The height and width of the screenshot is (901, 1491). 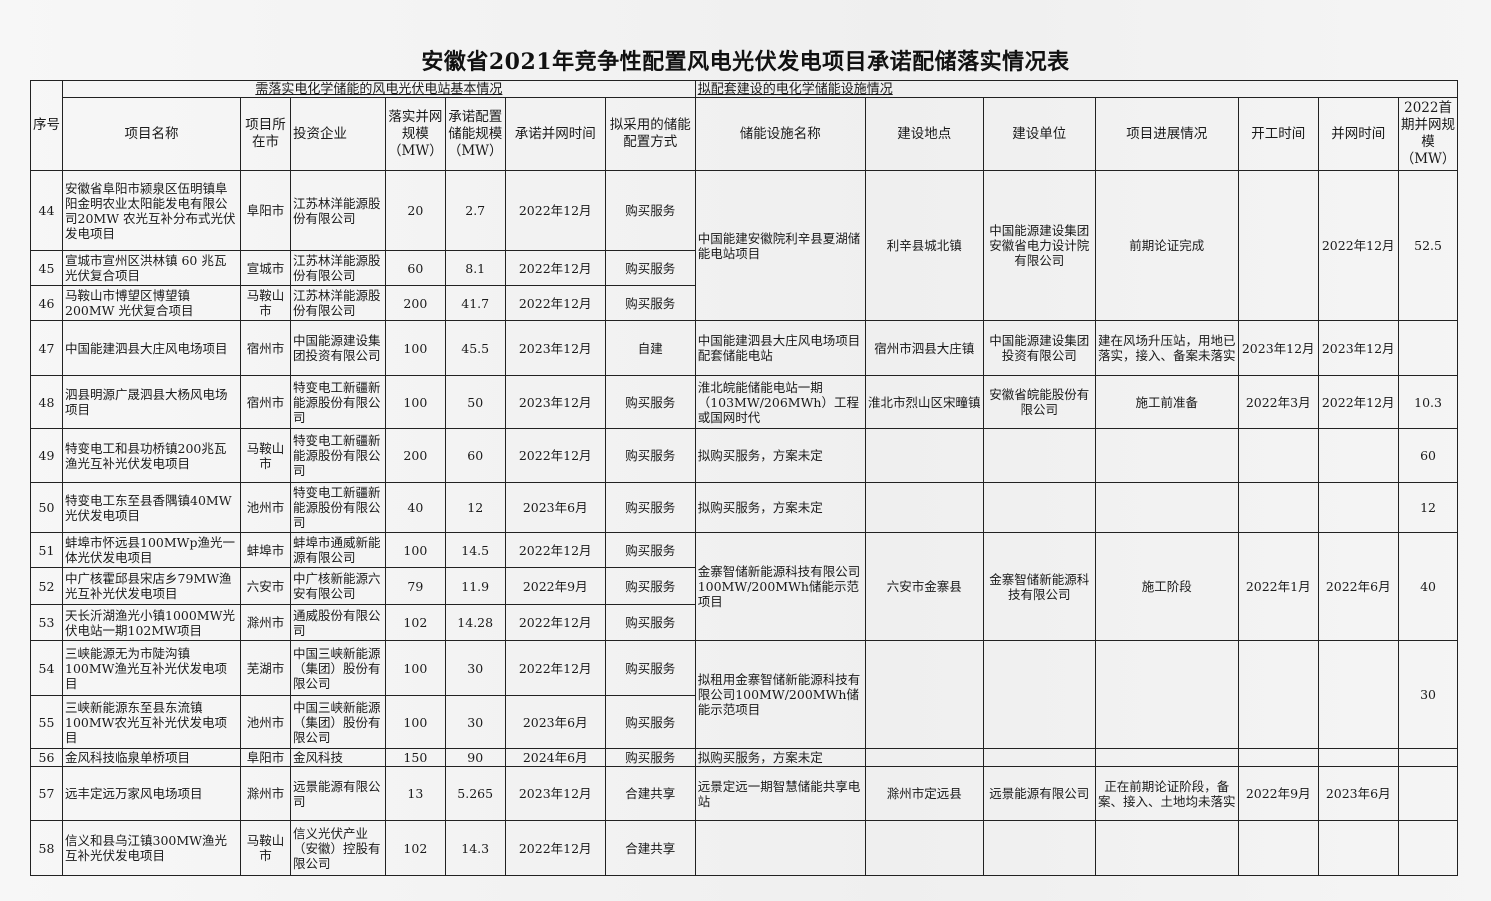 What do you see at coordinates (415, 793) in the screenshot?
I see `grid-capacity: 13` at bounding box center [415, 793].